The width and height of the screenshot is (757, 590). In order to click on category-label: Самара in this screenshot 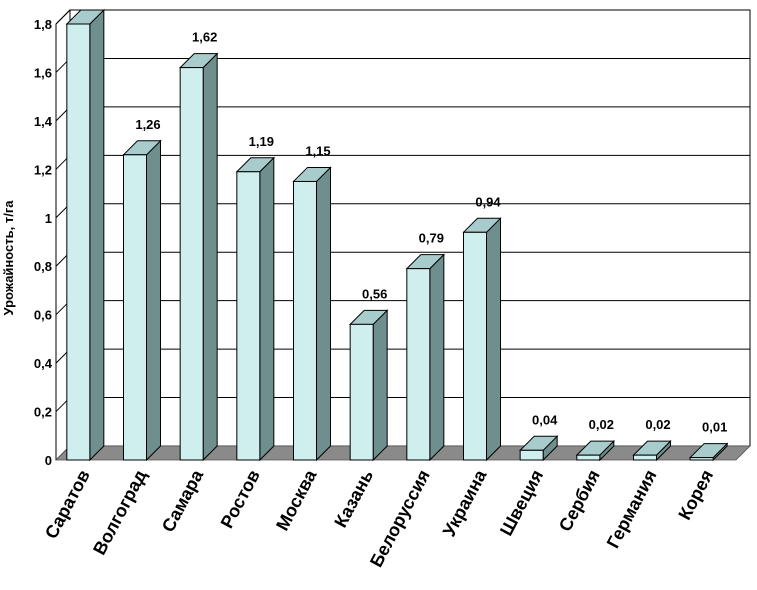, I will do `click(183, 501)`.